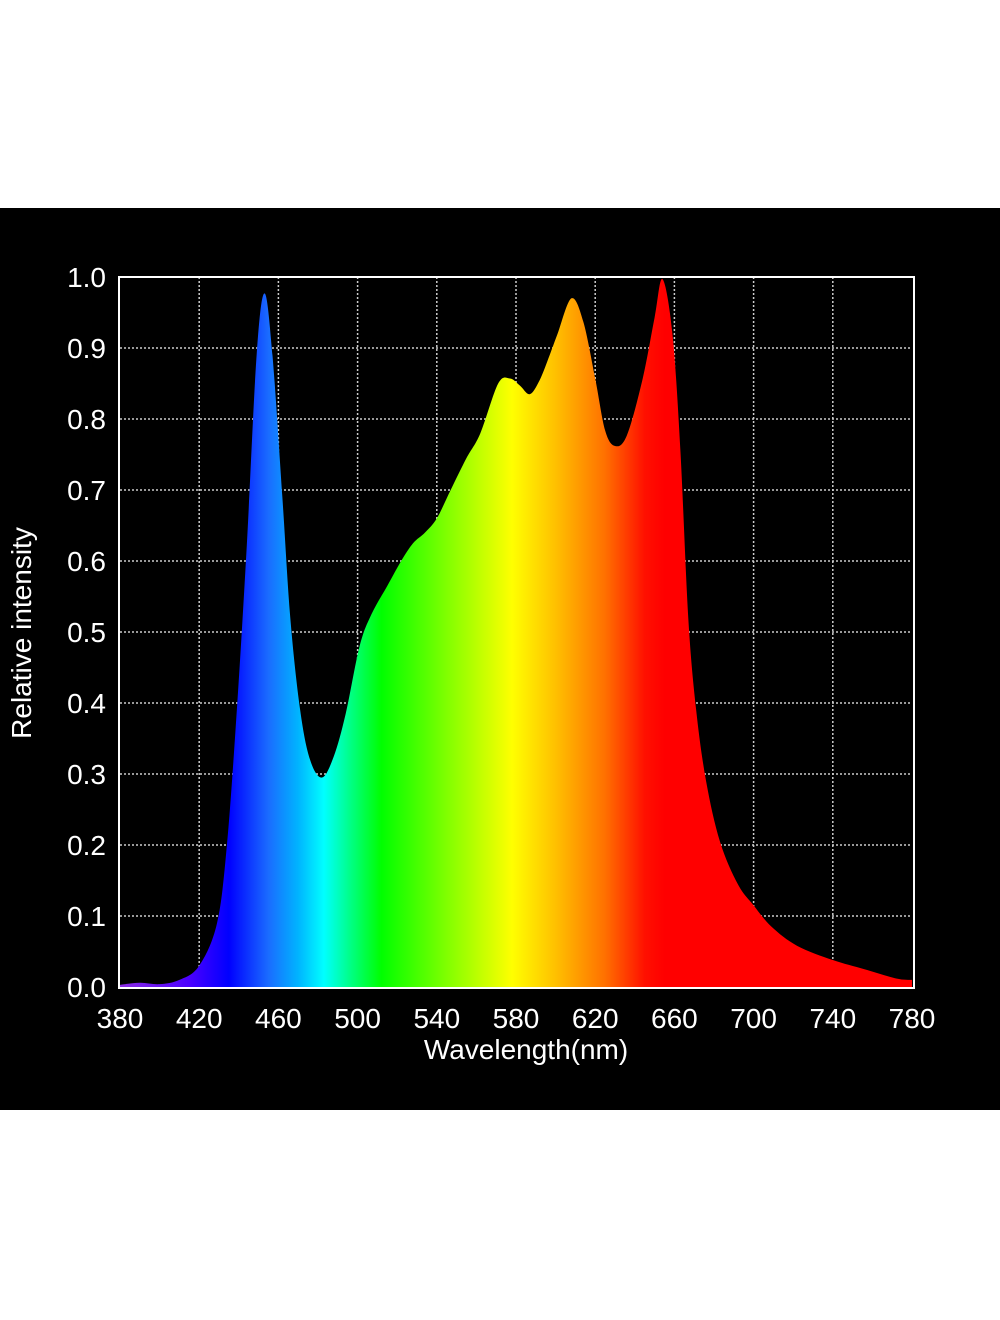  I want to click on y-tick-label: 0.7, so click(86, 490).